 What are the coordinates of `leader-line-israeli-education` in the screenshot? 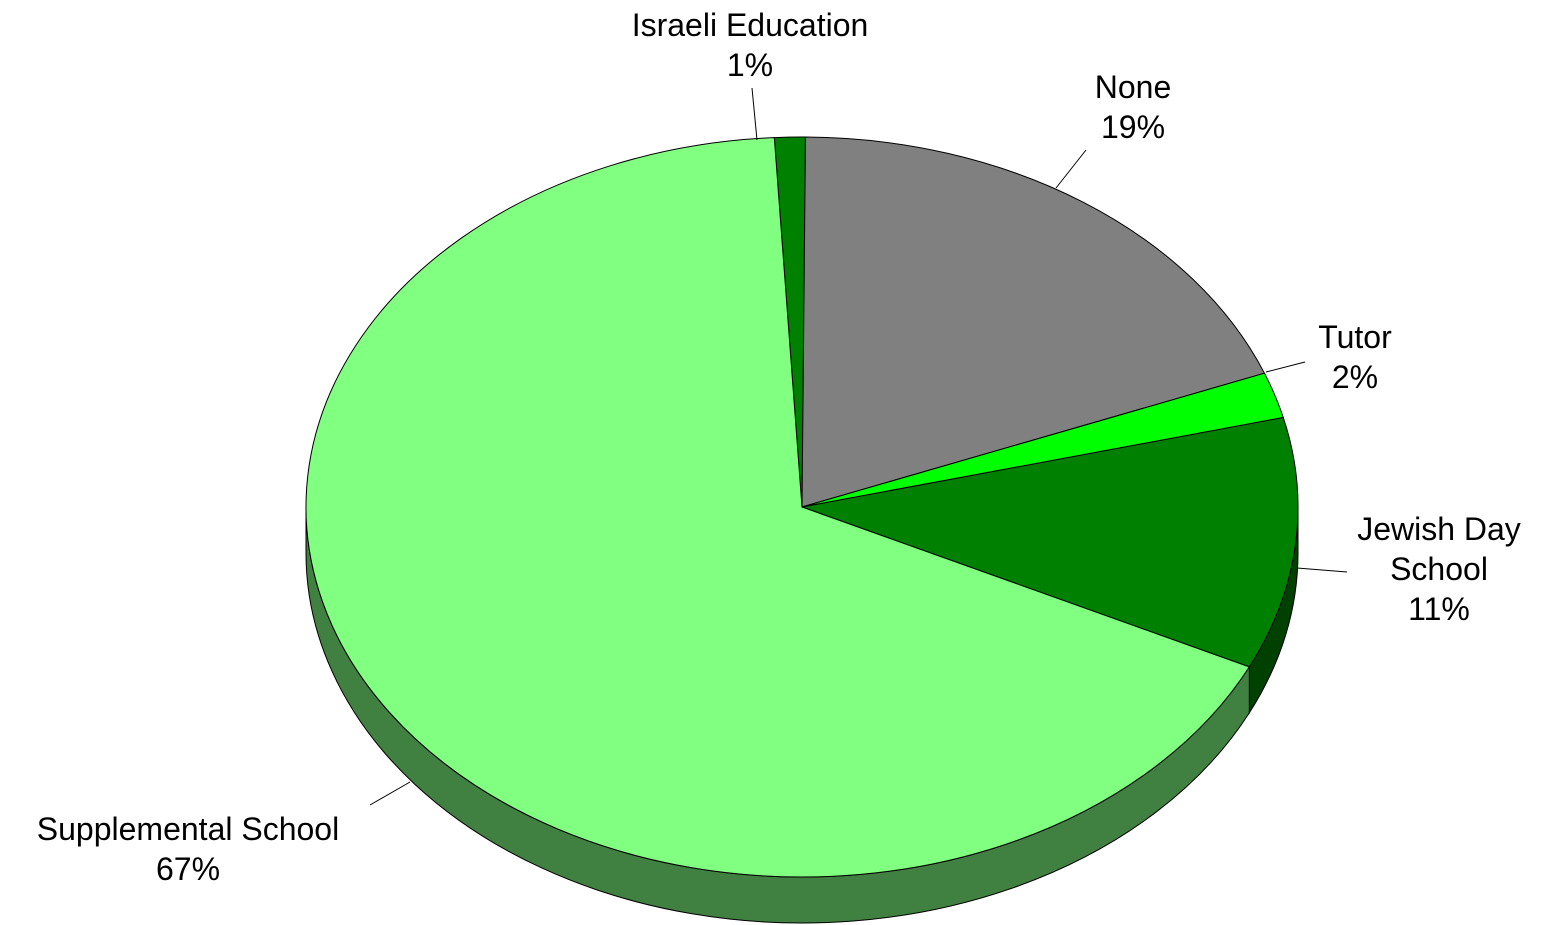 It's located at (754, 114).